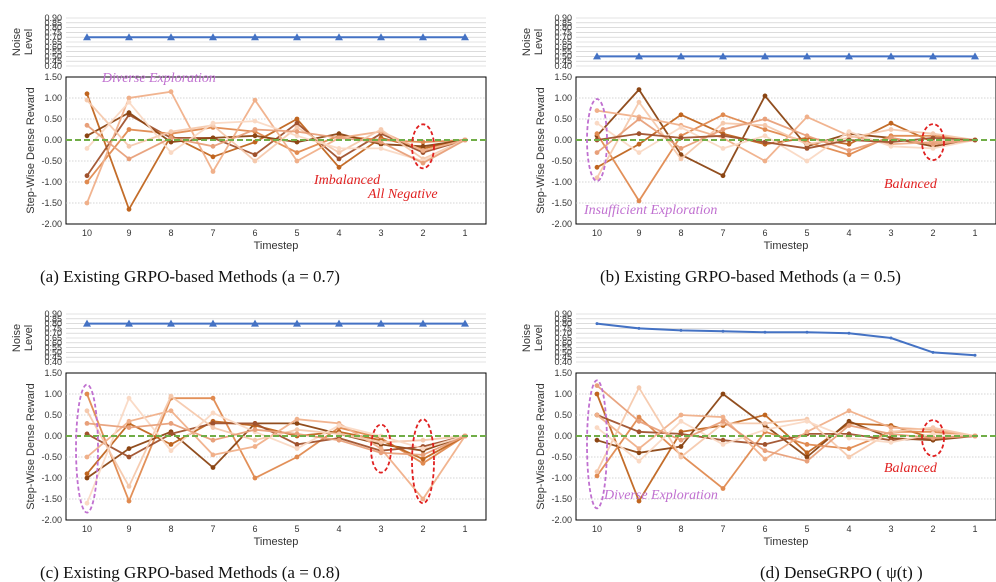  What do you see at coordinates (841, 572) in the screenshot?
I see `panel-caption: (d) DenseGRPO ( ψ(t) )` at bounding box center [841, 572].